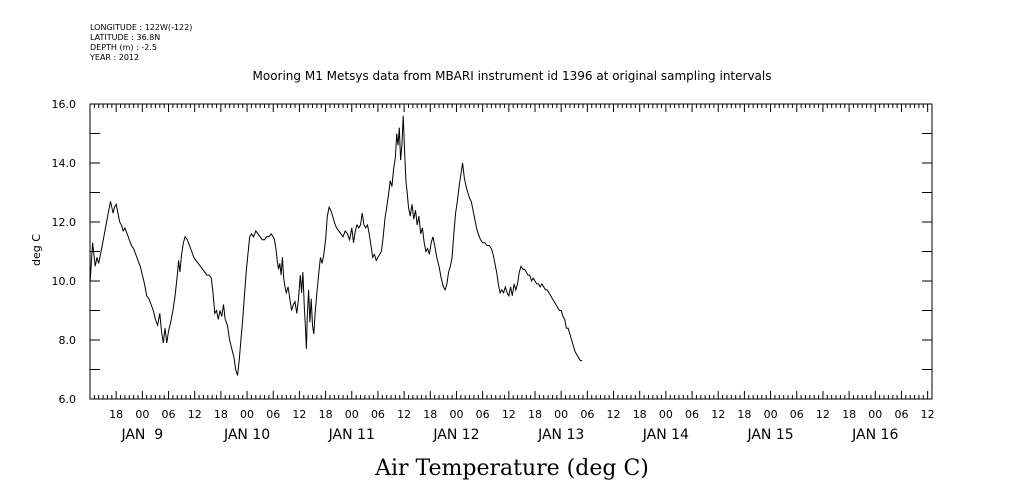 The width and height of the screenshot is (1009, 504). Describe the element at coordinates (351, 435) in the screenshot. I see `x-date-label: JAN 11` at that location.